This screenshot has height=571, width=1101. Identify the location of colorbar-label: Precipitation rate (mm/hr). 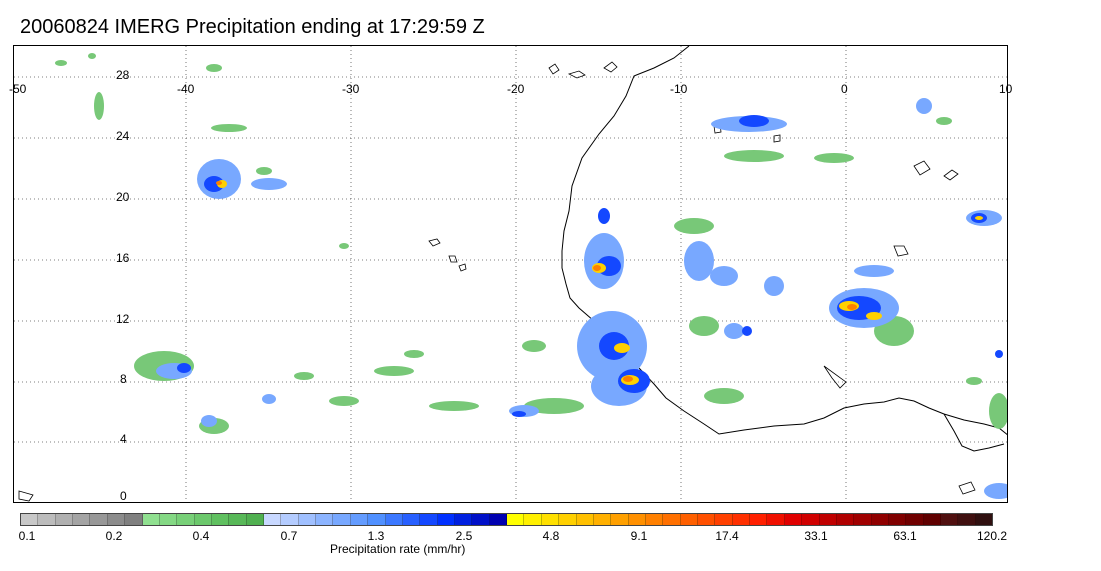
(398, 549).